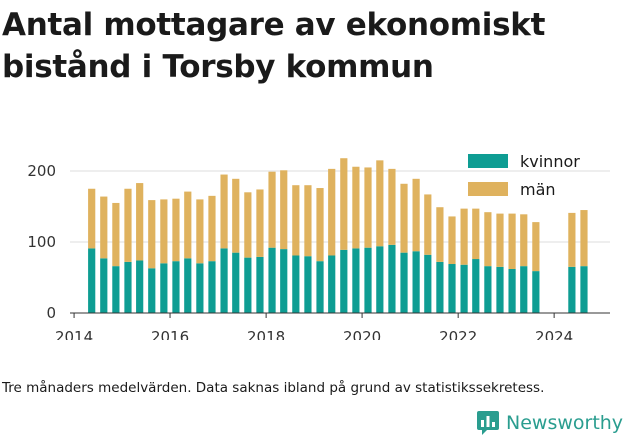 The height and width of the screenshot is (439, 631). Describe the element at coordinates (51, 313) in the screenshot. I see `y-tick-label: 0` at that location.